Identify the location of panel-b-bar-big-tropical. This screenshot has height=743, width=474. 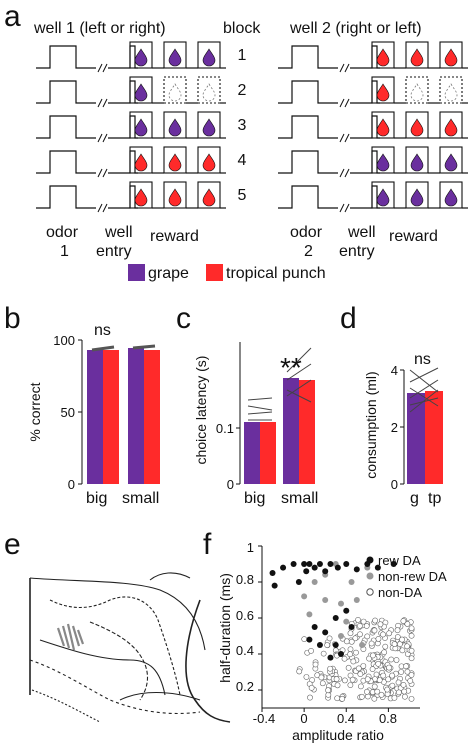
(111, 417).